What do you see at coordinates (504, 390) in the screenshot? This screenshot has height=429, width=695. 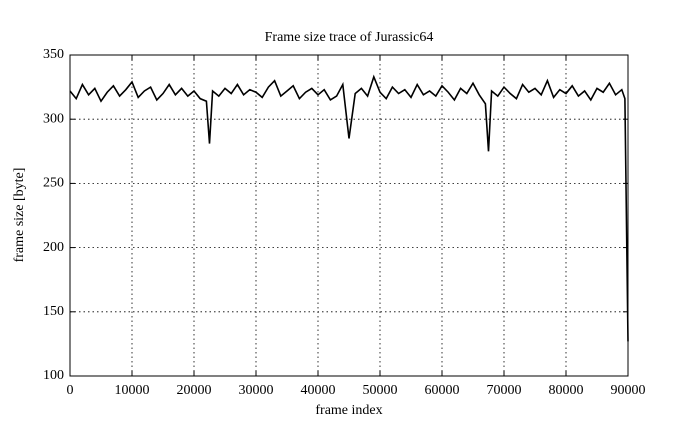 I see `x-tick-label: 70000` at bounding box center [504, 390].